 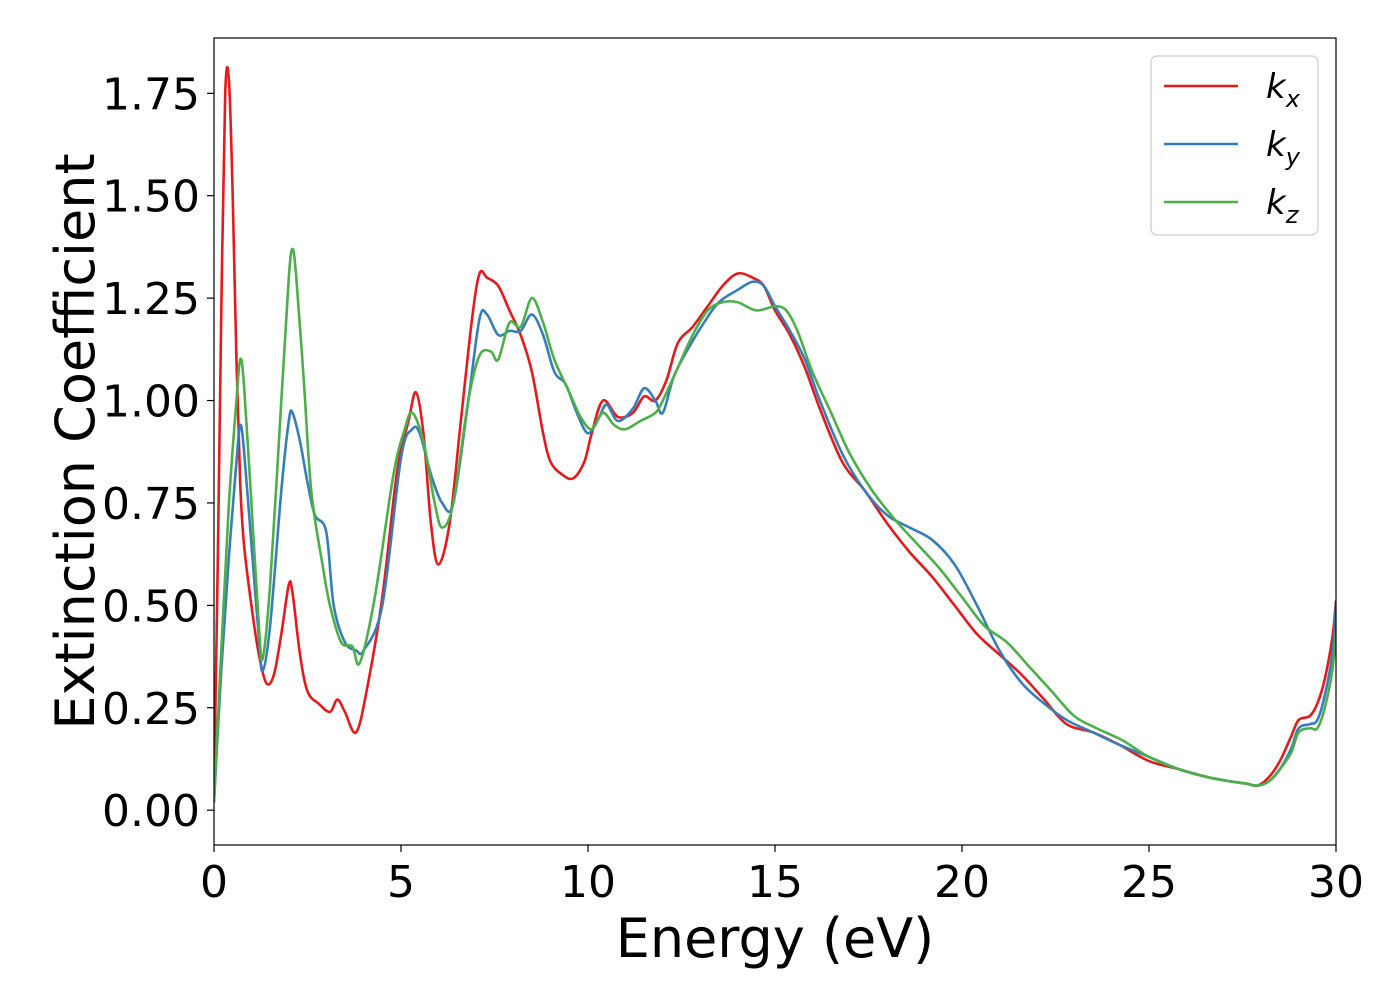 I want to click on y-axis-label: Extinction Coefficient, so click(x=75, y=441).